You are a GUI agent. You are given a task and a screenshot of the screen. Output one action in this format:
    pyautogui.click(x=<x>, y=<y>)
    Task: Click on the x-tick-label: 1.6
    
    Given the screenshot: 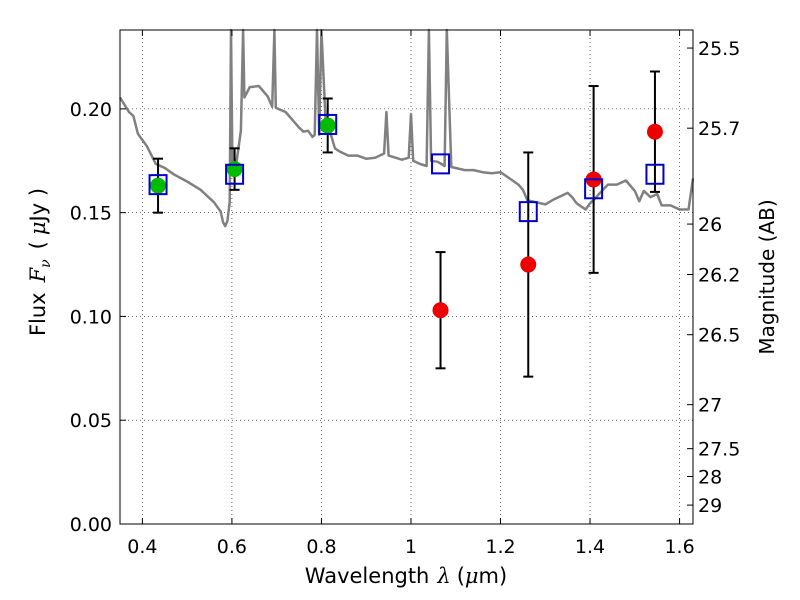 What is the action you would take?
    pyautogui.click(x=679, y=547)
    